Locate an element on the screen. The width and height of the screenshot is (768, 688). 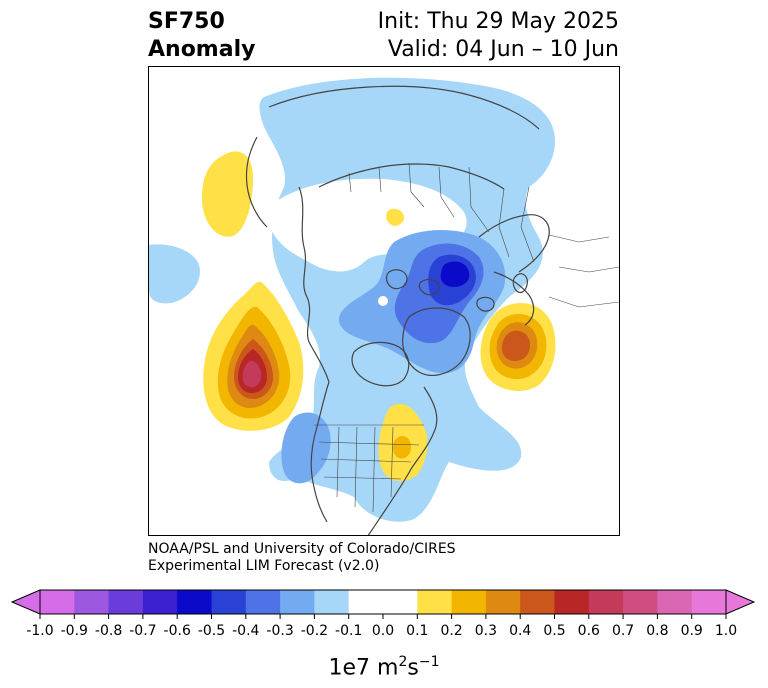
colorbar-tick-label: -0.2 is located at coordinates (314, 631).